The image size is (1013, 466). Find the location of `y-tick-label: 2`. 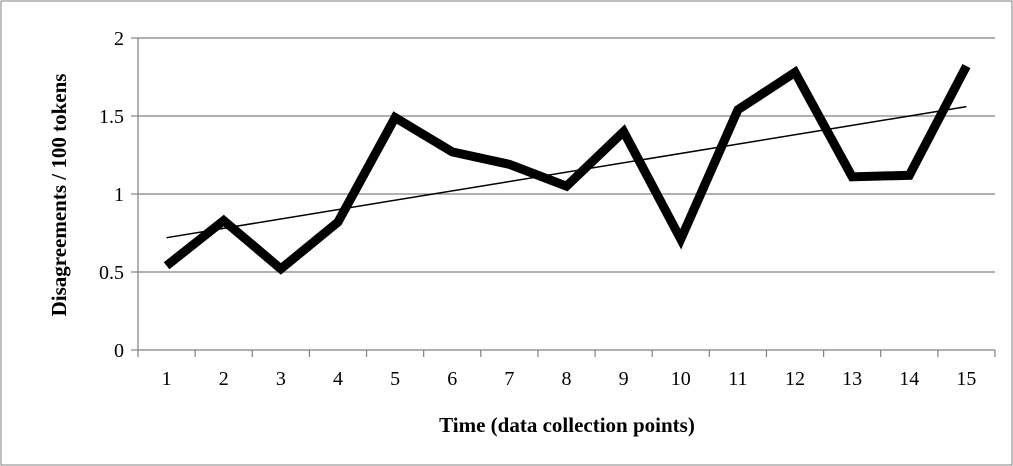

y-tick-label: 2 is located at coordinates (119, 39).